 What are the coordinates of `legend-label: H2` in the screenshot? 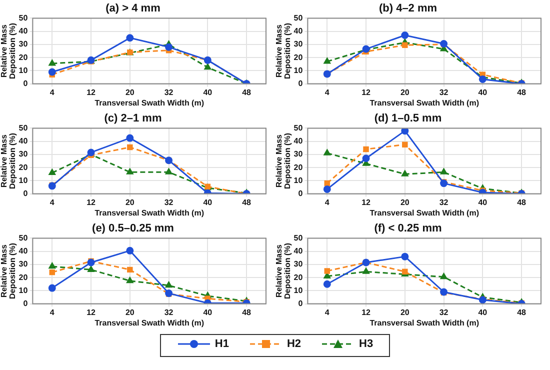 It's located at (294, 344).